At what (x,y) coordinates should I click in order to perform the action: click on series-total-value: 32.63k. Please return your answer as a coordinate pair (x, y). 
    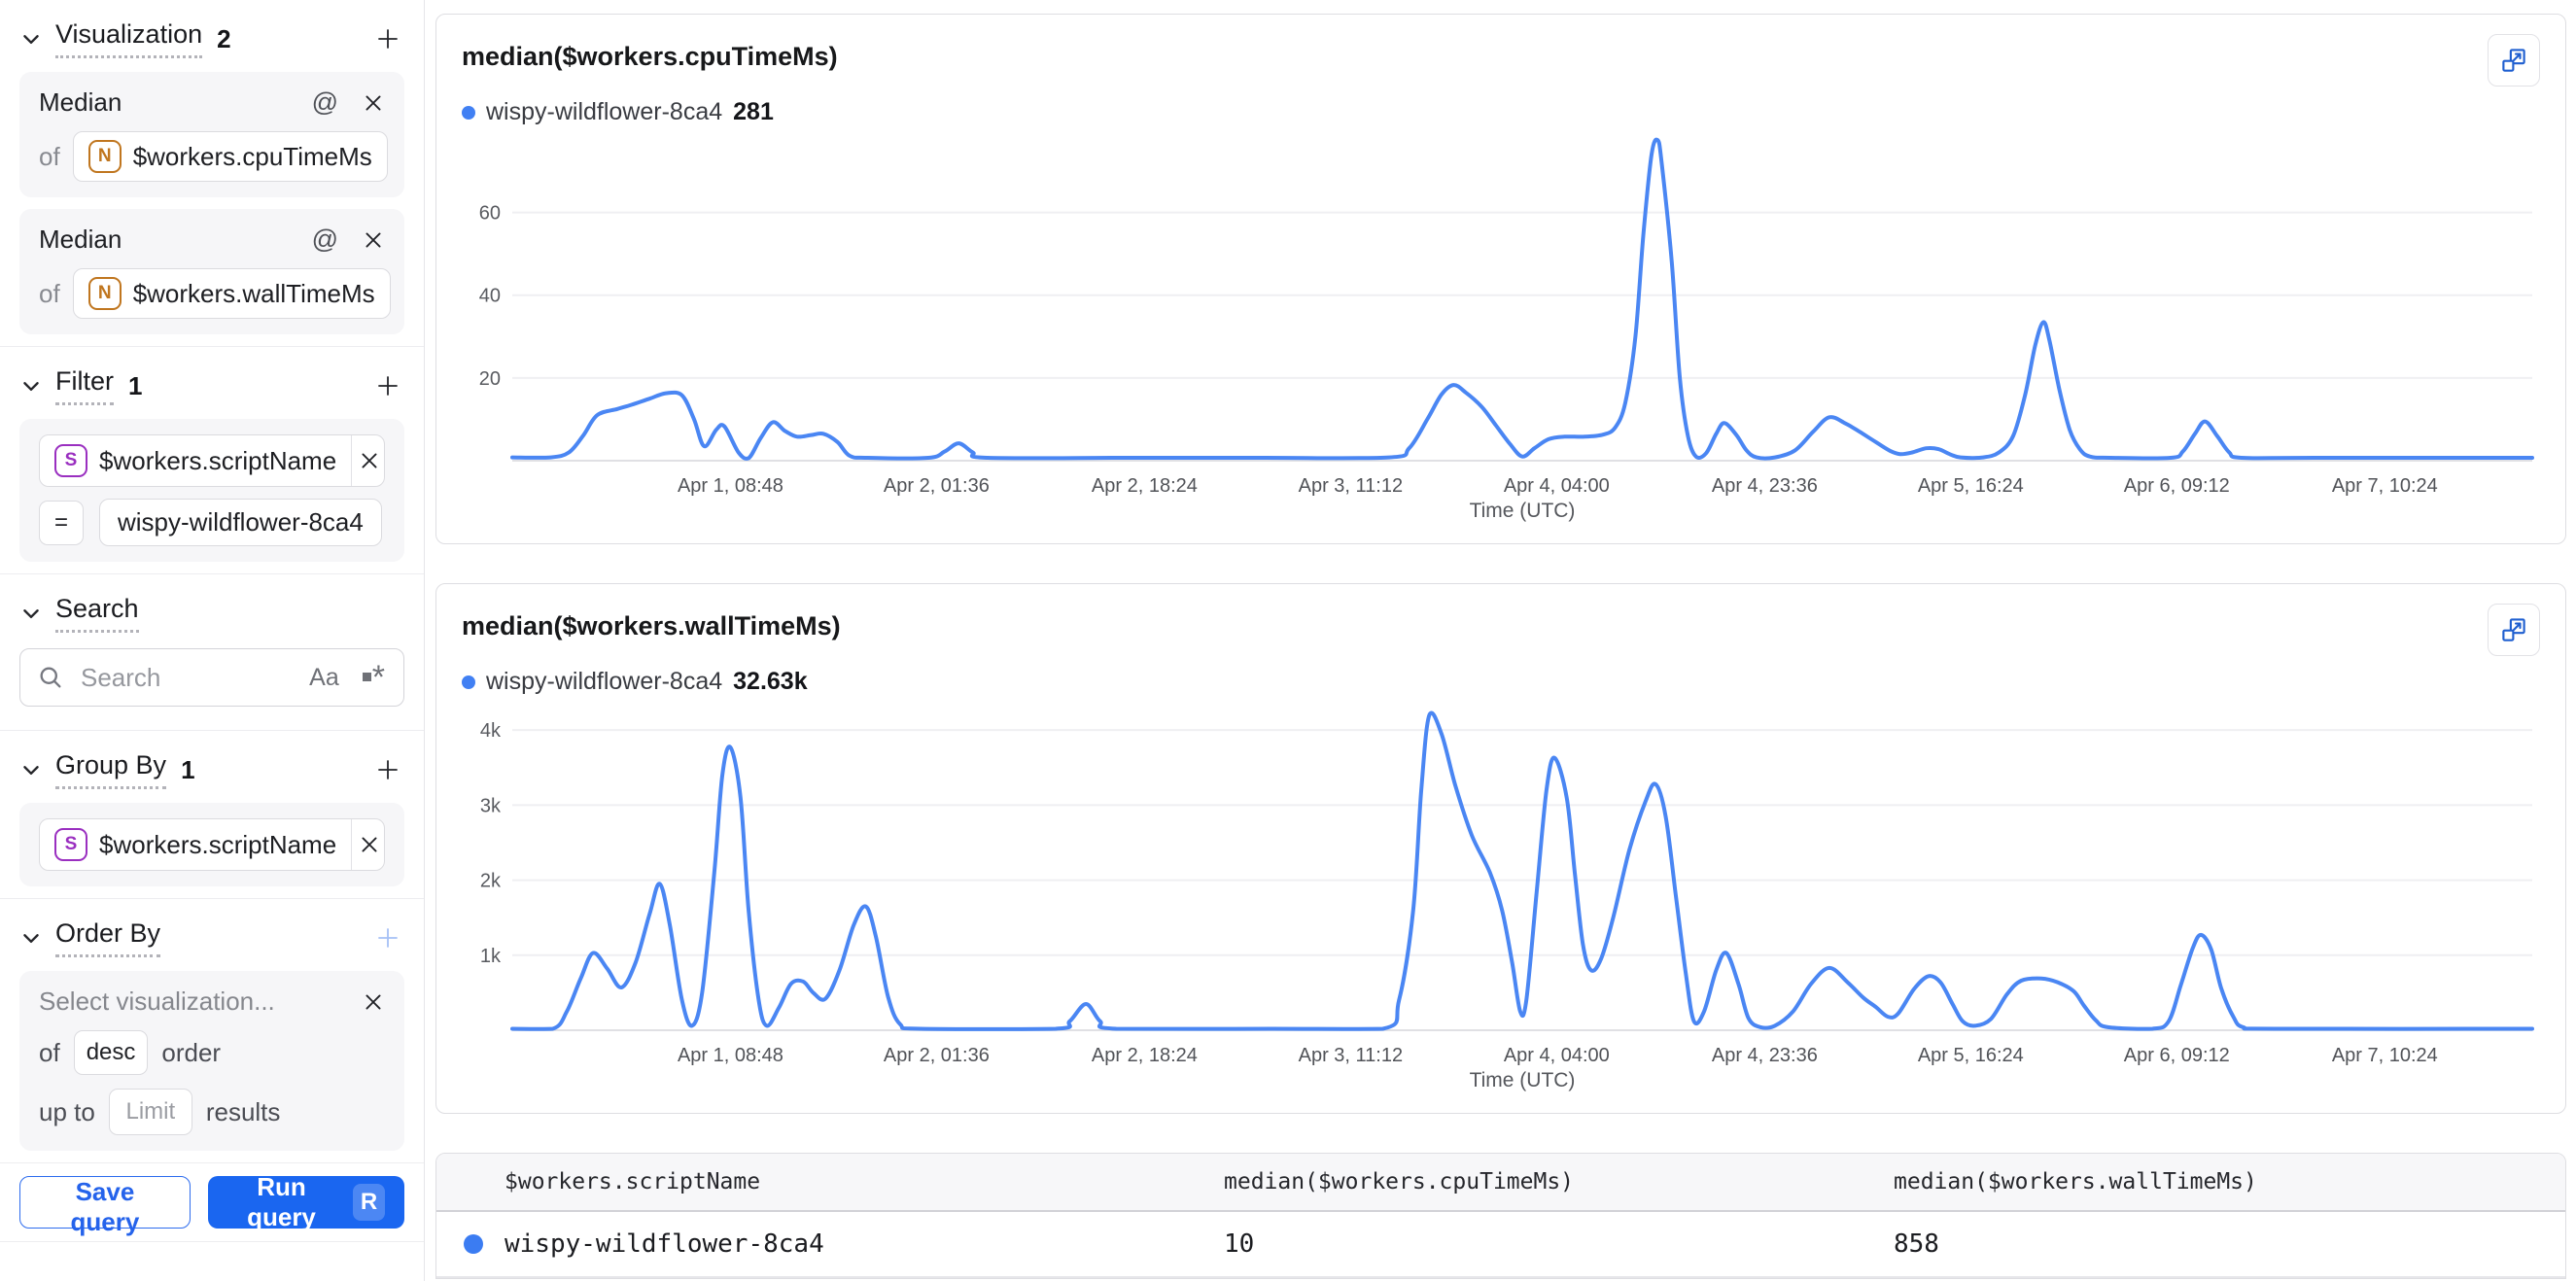
    Looking at the image, I should click on (770, 681).